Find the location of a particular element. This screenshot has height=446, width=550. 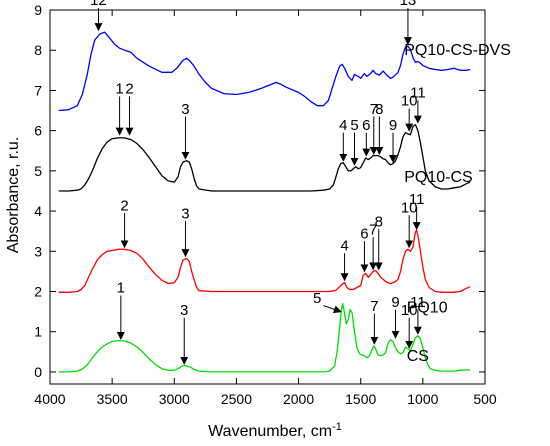

x-axis-title-superscript: -1 is located at coordinates (337, 427).